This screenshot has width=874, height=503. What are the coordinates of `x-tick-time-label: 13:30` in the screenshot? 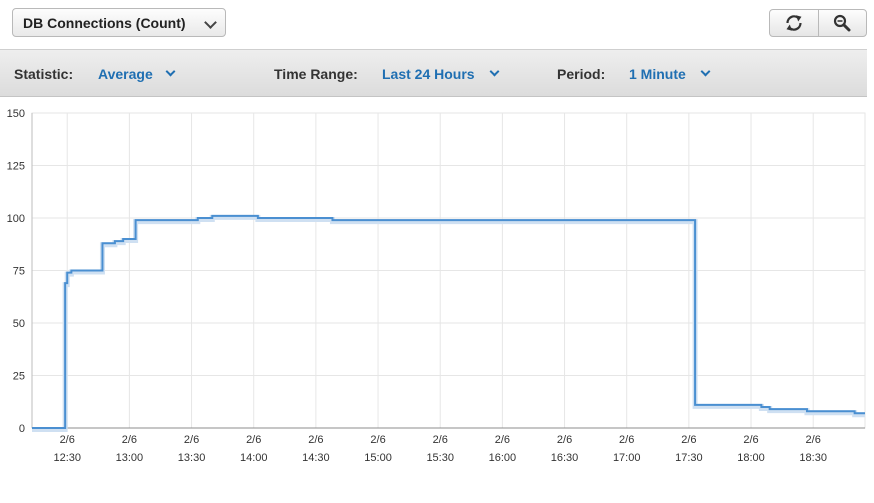 It's located at (192, 458).